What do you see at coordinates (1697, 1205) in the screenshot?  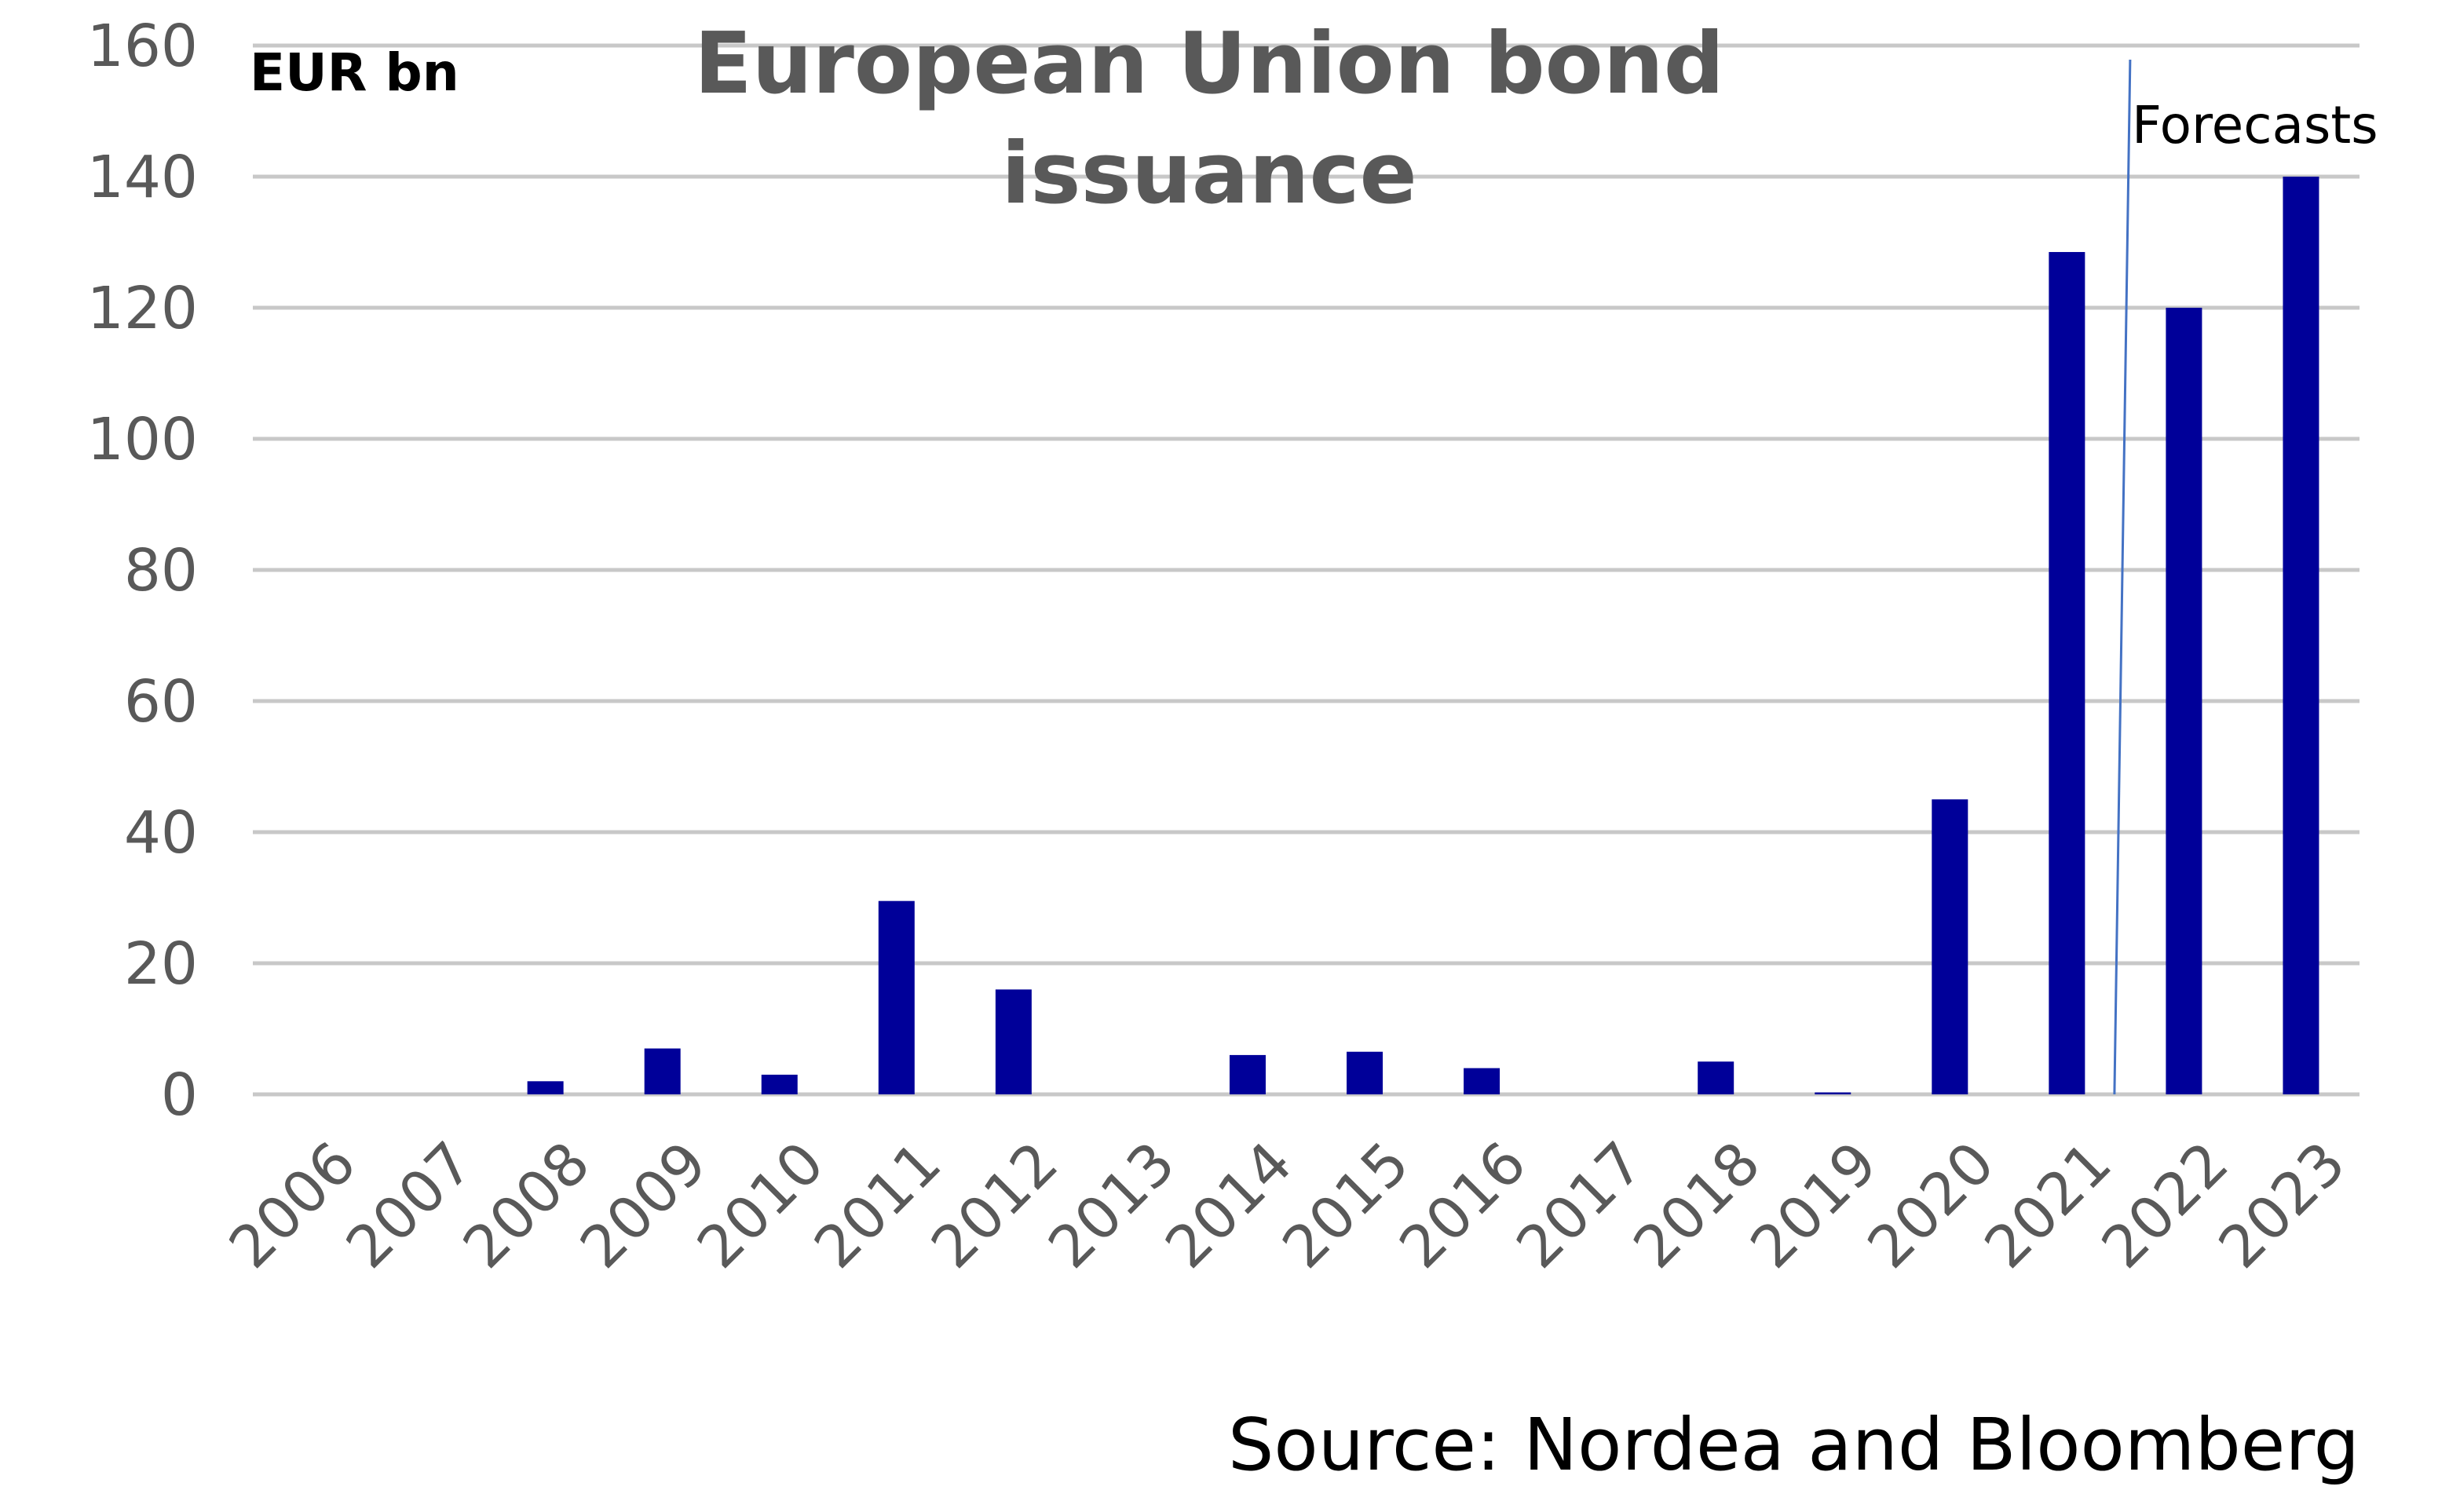 I see `x-tick-label: 2018` at bounding box center [1697, 1205].